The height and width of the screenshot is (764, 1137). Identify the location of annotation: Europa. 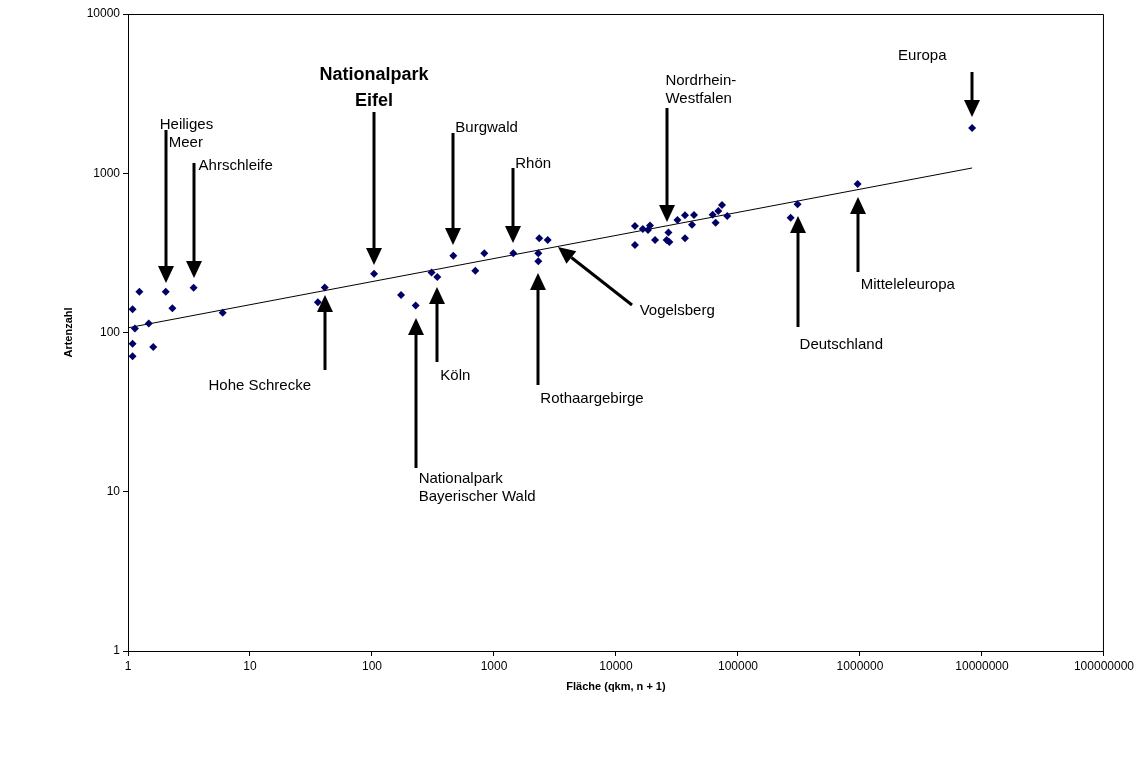
(923, 54).